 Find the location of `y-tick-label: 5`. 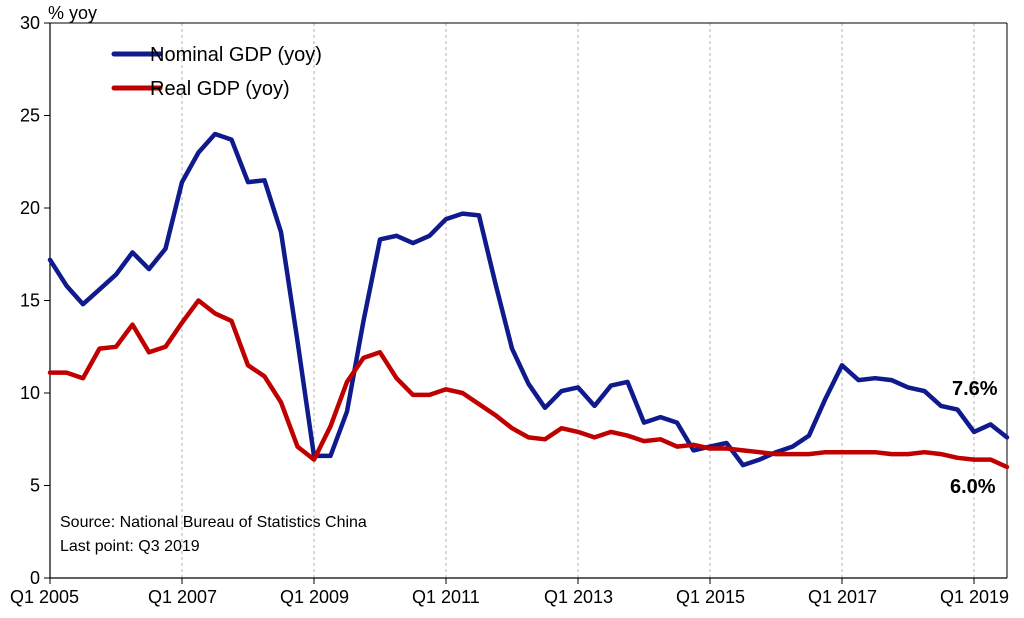

y-tick-label: 5 is located at coordinates (35, 486).